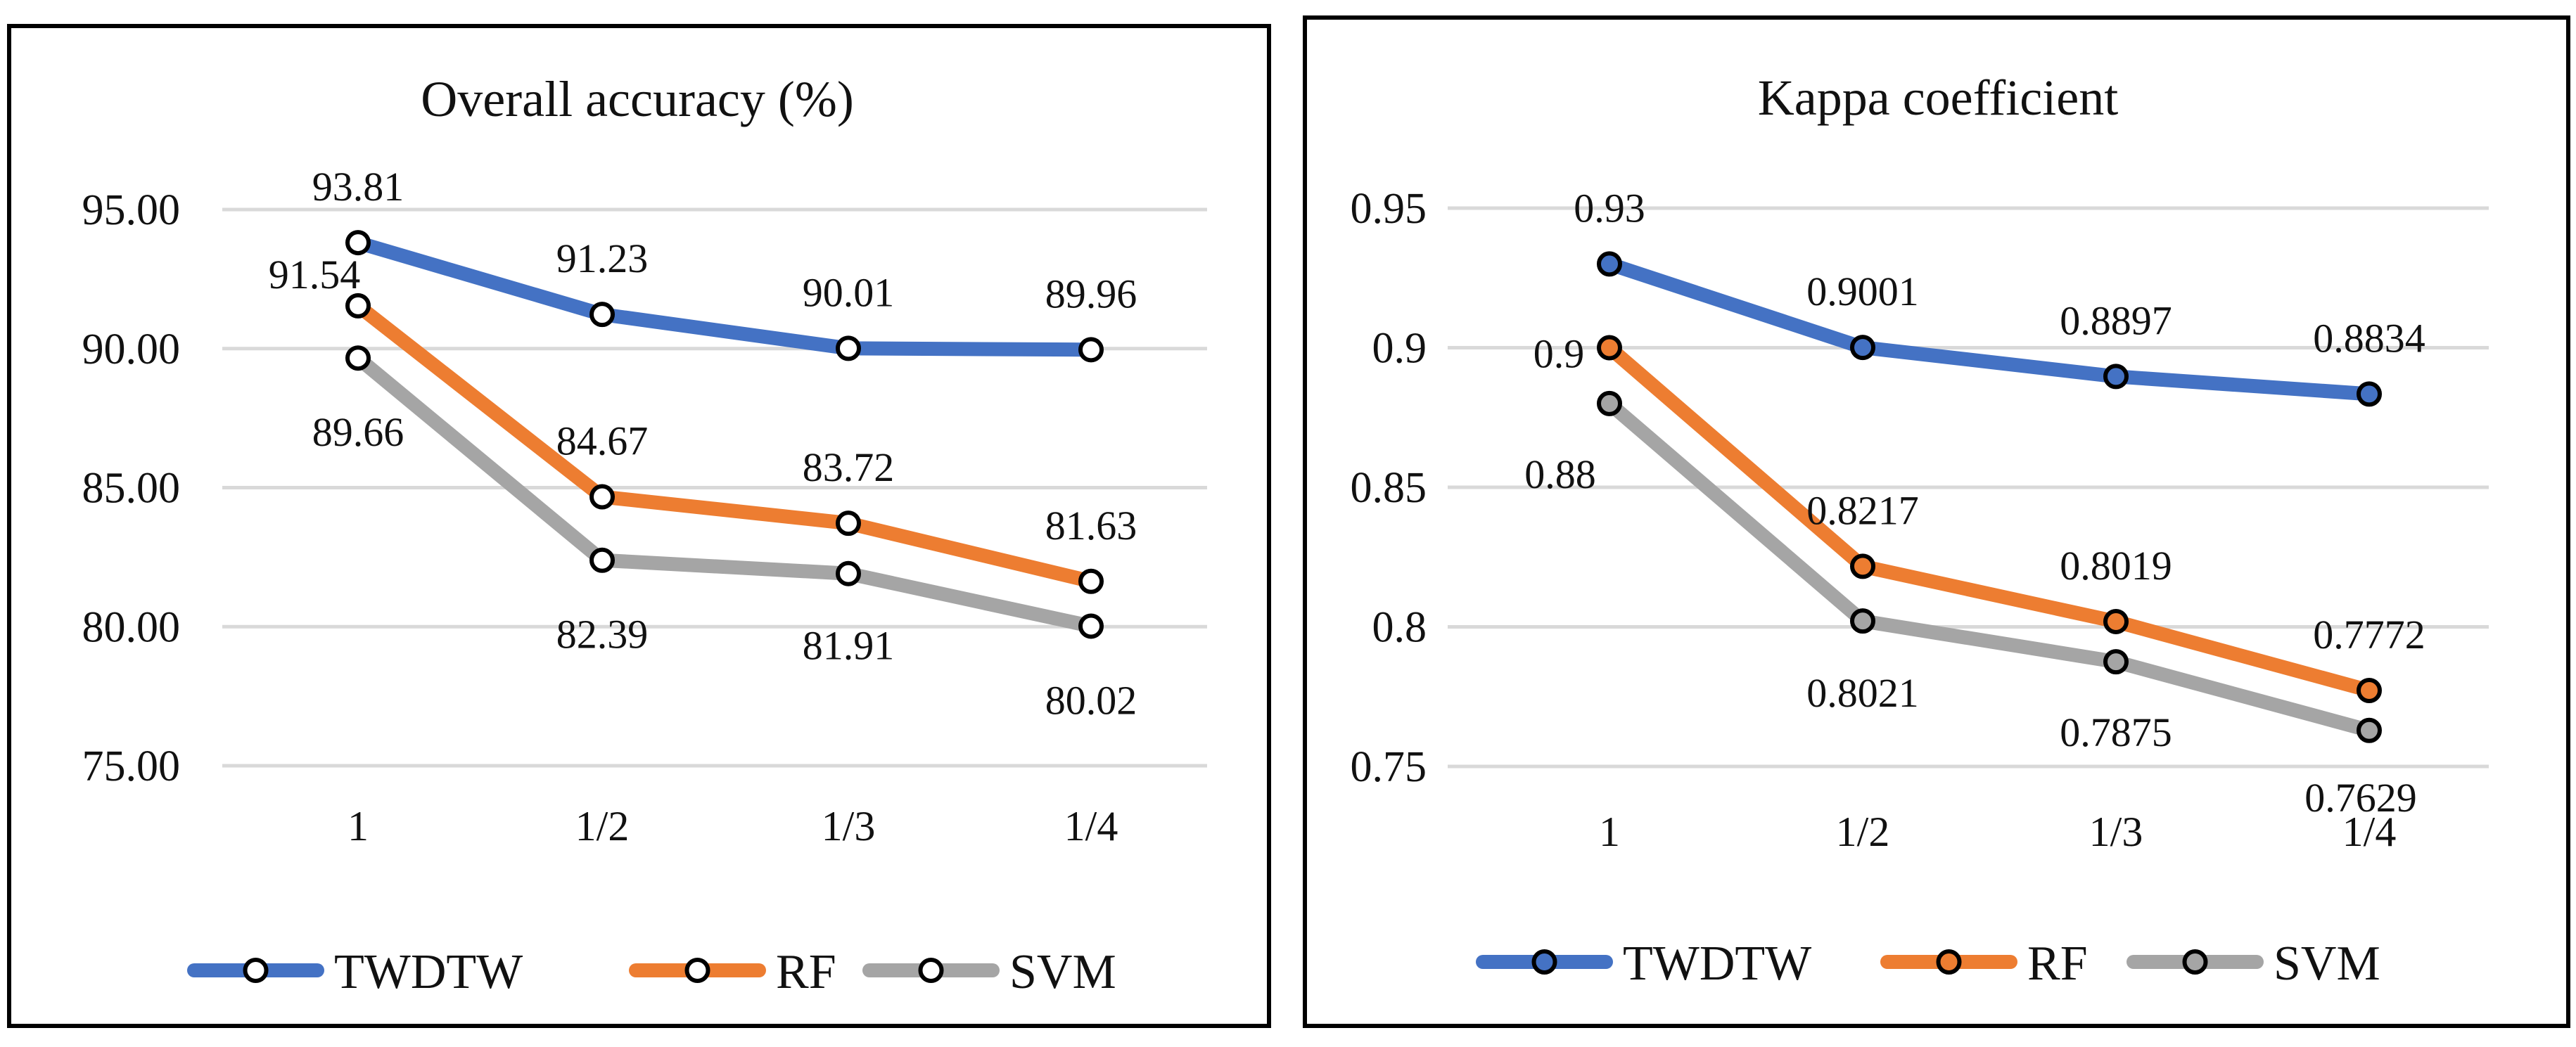 This screenshot has height=1047, width=2576. Describe the element at coordinates (2116, 732) in the screenshot. I see `data-label-svm: 0.7875` at that location.